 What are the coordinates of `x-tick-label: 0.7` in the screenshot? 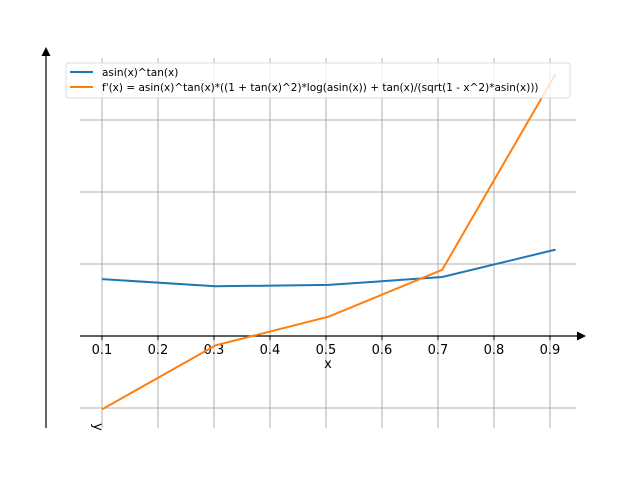 It's located at (438, 350).